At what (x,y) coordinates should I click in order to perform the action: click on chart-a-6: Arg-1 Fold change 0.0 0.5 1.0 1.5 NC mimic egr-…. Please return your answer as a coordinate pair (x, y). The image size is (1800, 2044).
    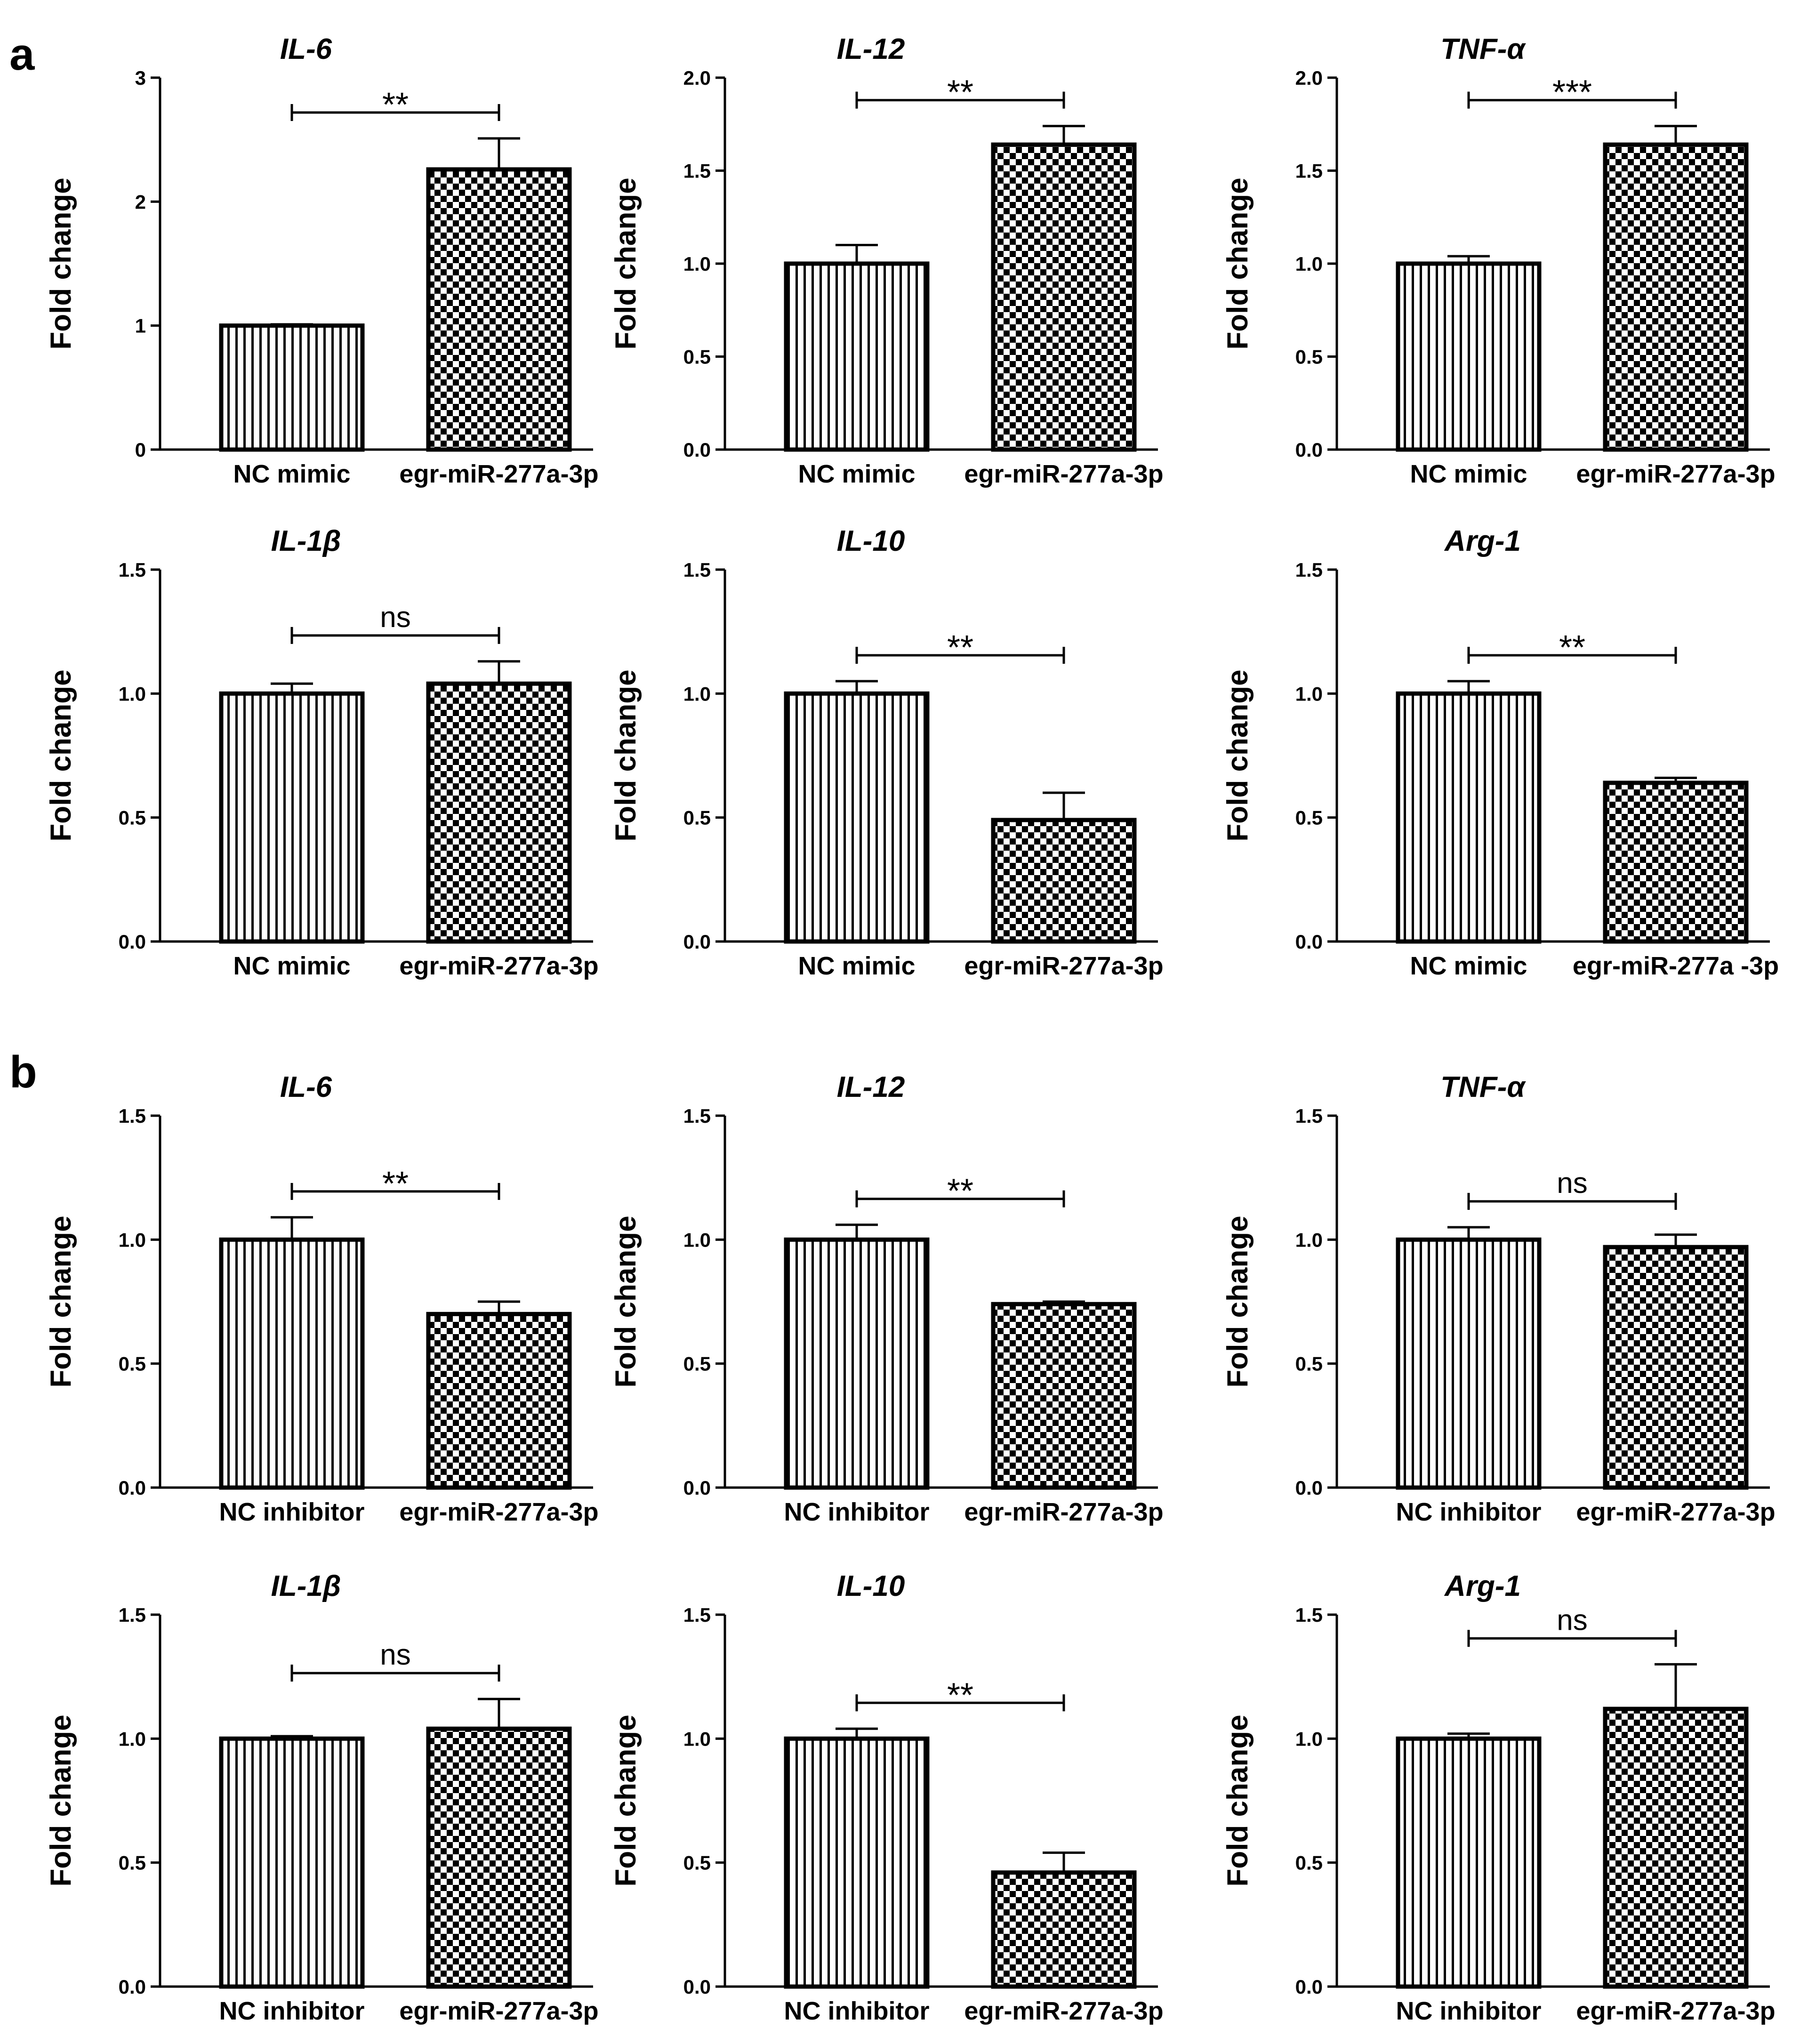
    Looking at the image, I should click on (1500, 753).